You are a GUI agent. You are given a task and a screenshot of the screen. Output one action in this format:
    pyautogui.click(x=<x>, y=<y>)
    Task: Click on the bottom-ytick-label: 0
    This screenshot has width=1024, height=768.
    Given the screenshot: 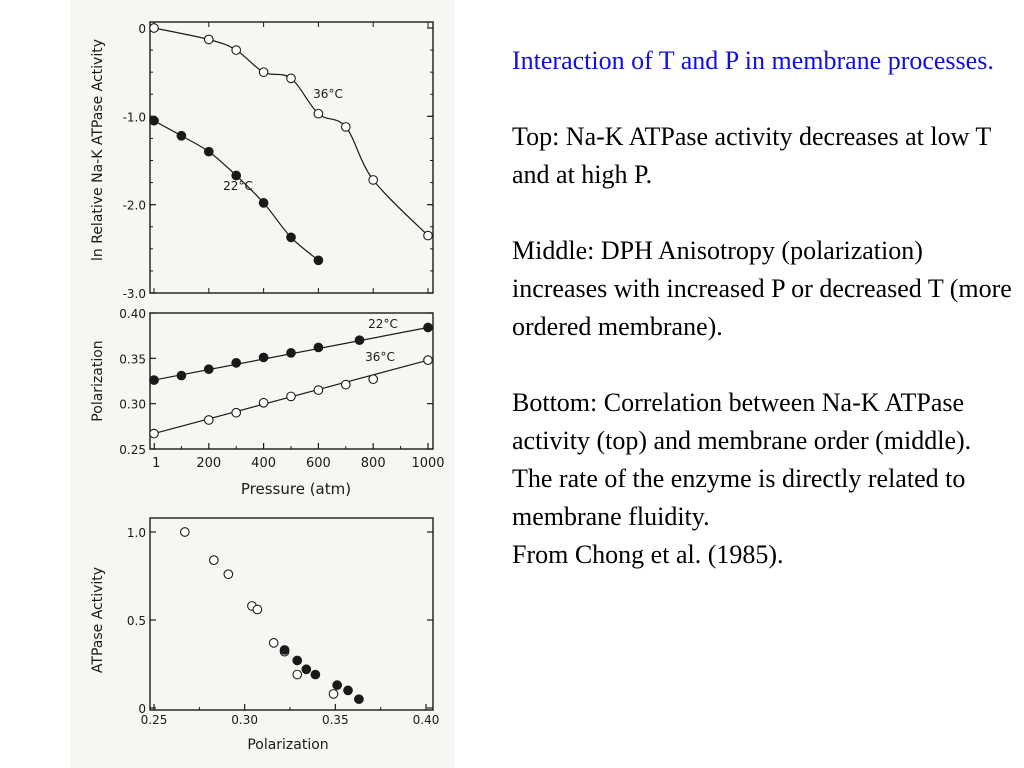 What is the action you would take?
    pyautogui.click(x=142, y=709)
    